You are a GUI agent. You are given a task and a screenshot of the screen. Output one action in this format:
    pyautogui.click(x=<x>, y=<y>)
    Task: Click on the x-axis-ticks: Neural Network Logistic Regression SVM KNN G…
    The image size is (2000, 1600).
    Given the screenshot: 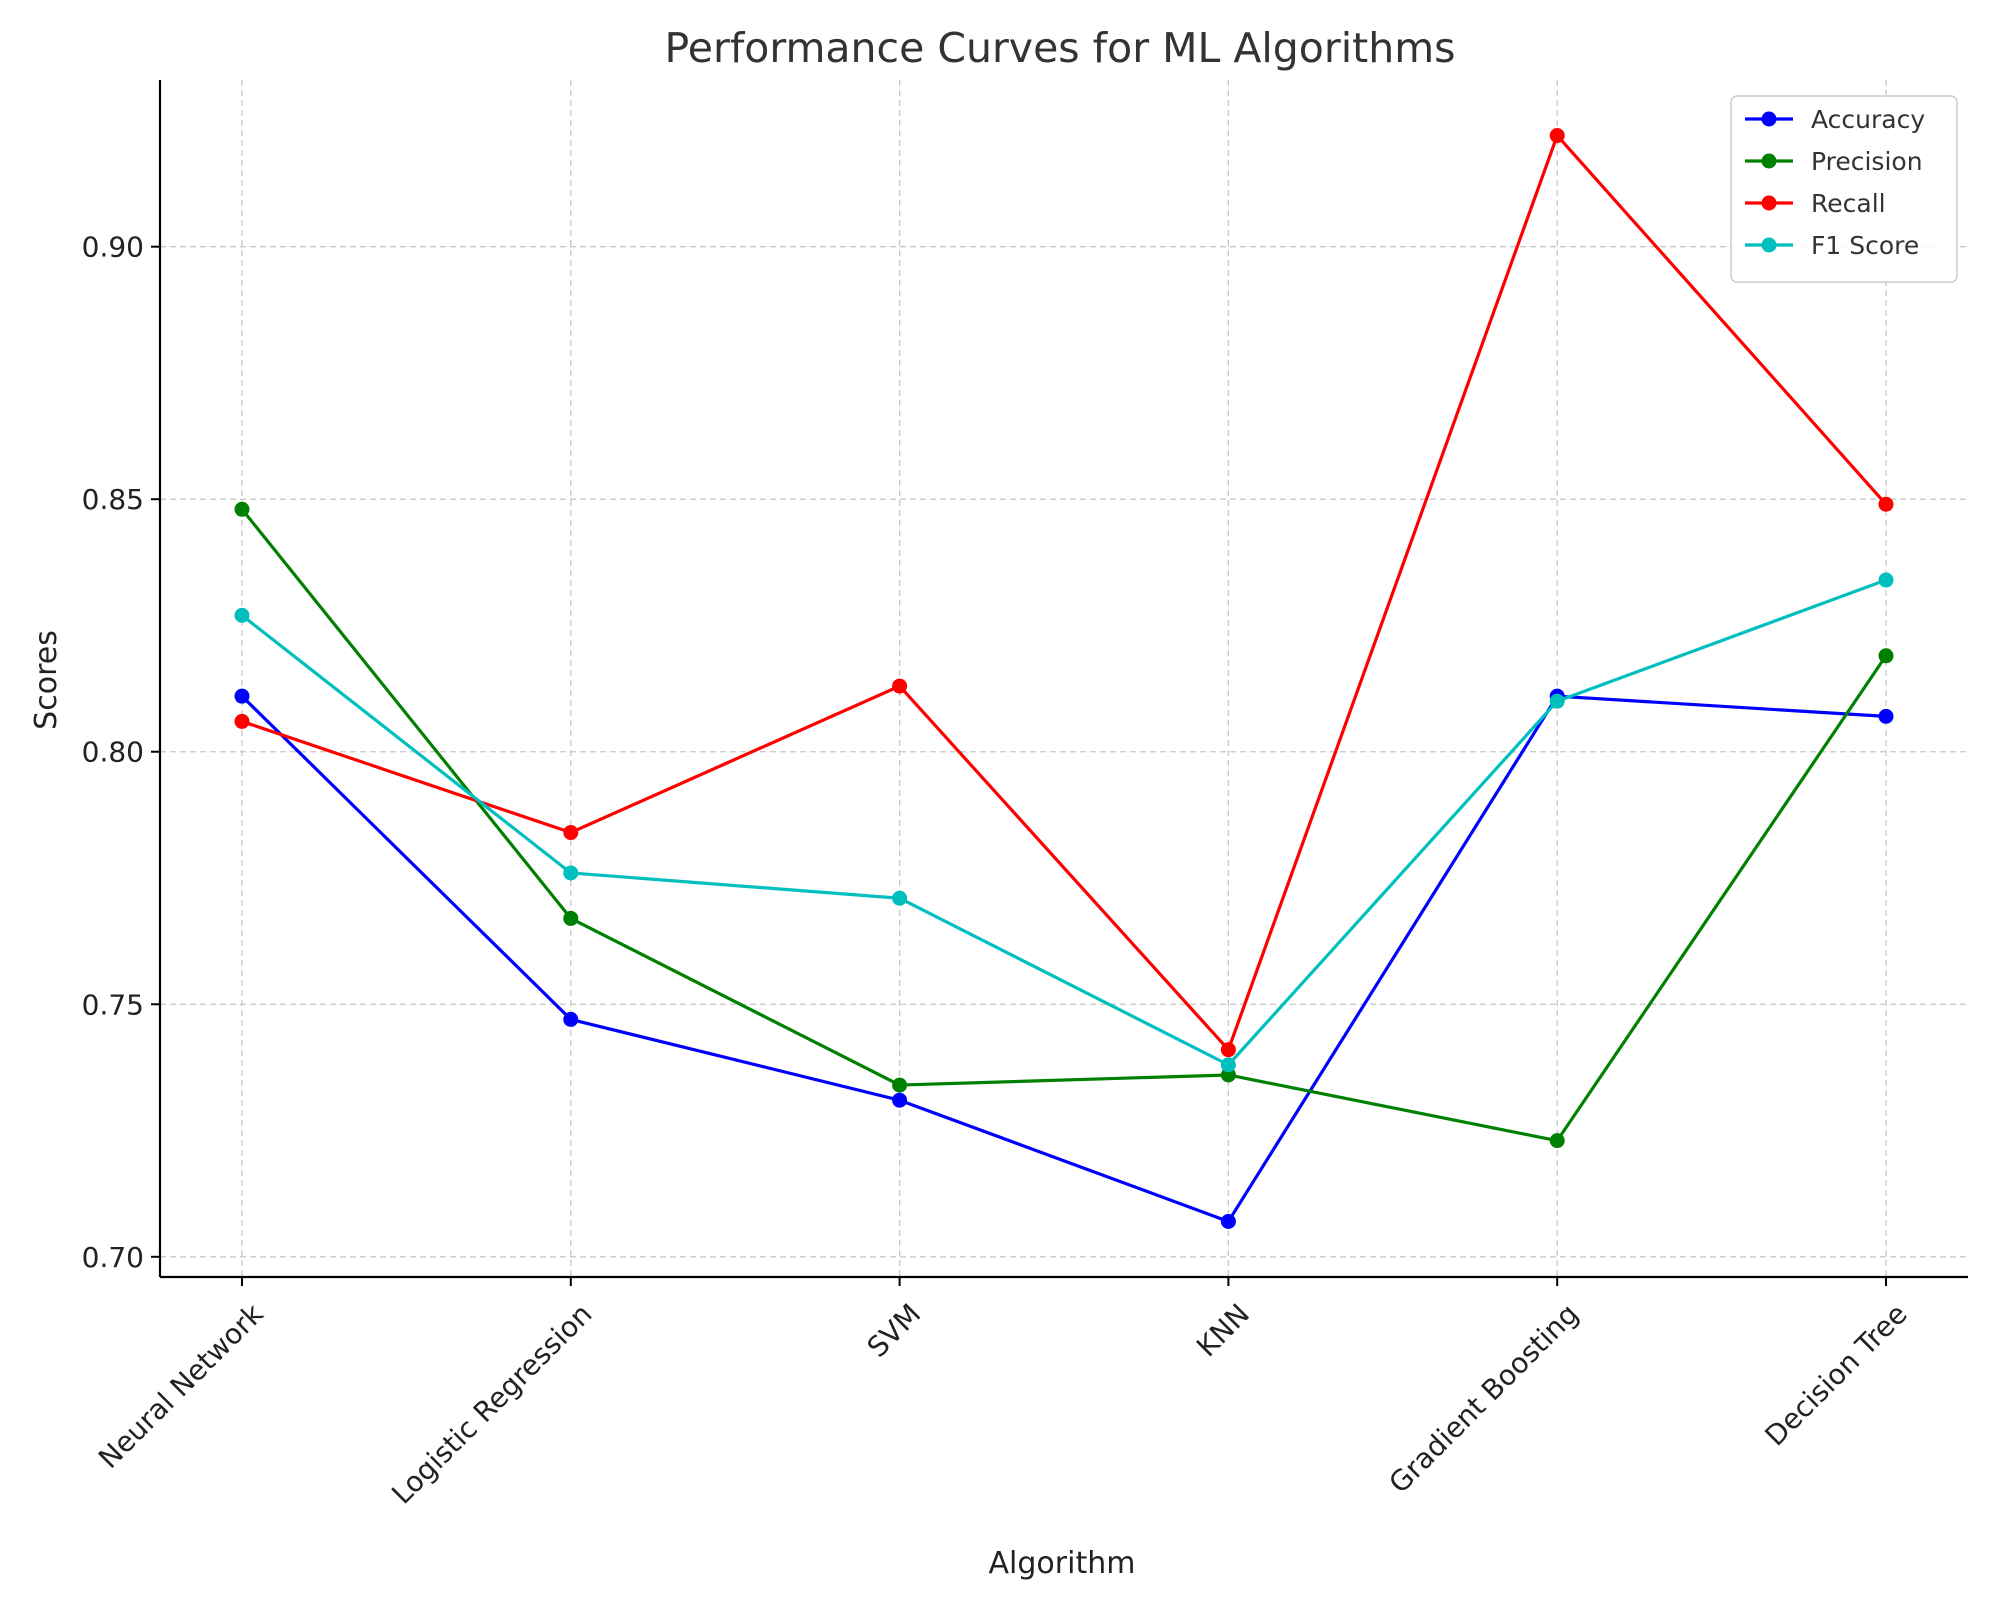 What is the action you would take?
    pyautogui.click(x=1003, y=1394)
    